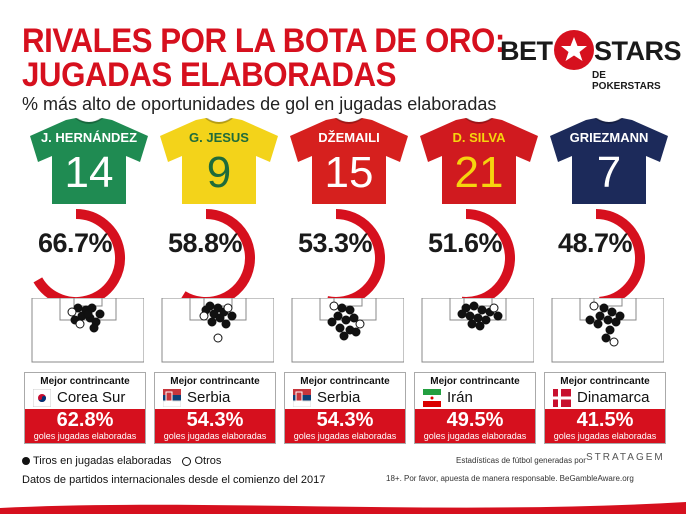 Image resolution: width=686 pixels, height=514 pixels. What do you see at coordinates (591, 61) in the screenshot?
I see `betstars-logo: BET STARS DE POKERSTARS` at bounding box center [591, 61].